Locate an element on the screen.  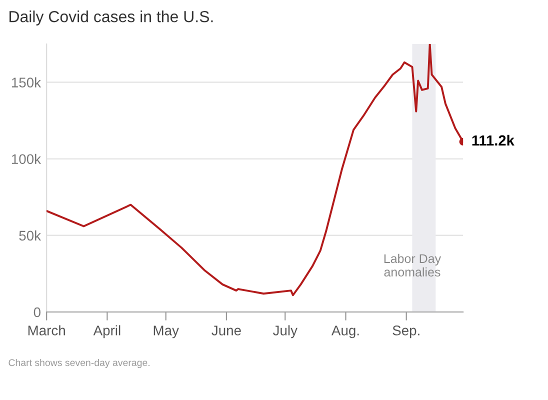
x-tick-label: May is located at coordinates (166, 332).